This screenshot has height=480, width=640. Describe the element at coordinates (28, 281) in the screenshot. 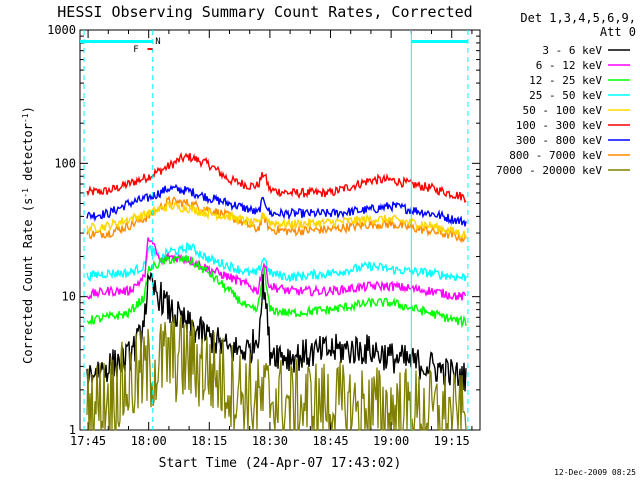

I see `y-axis-label-a: Corrected Count Rate (s` at that location.